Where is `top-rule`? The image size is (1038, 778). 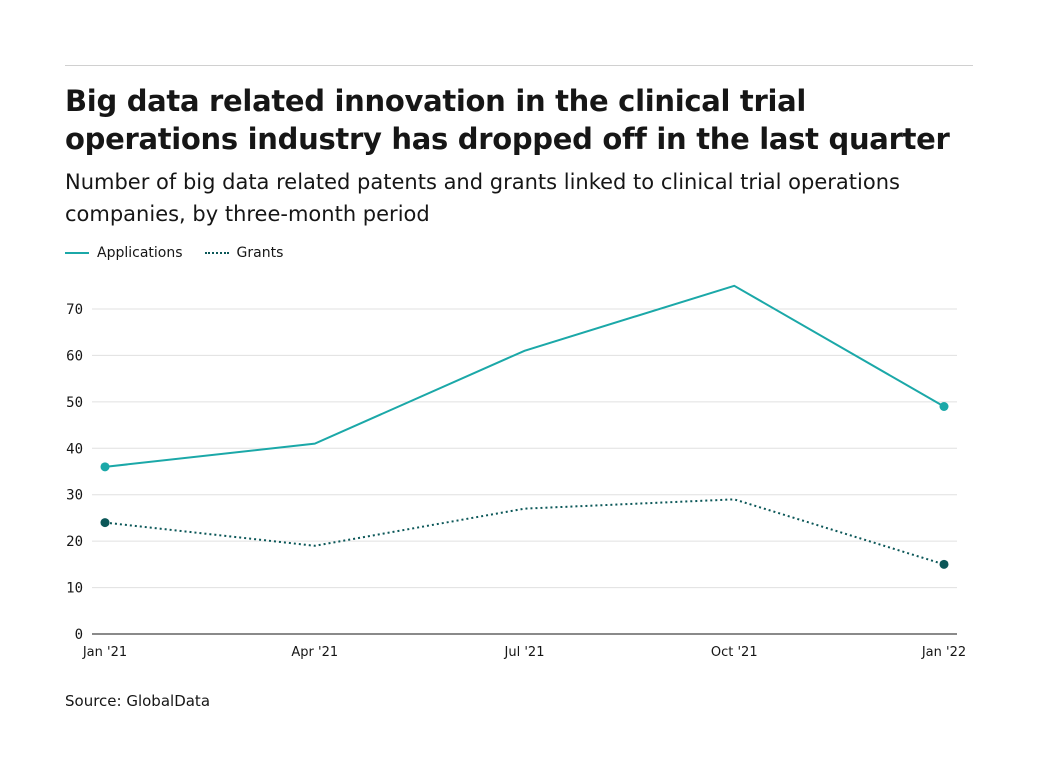
top-rule is located at coordinates (519, 65).